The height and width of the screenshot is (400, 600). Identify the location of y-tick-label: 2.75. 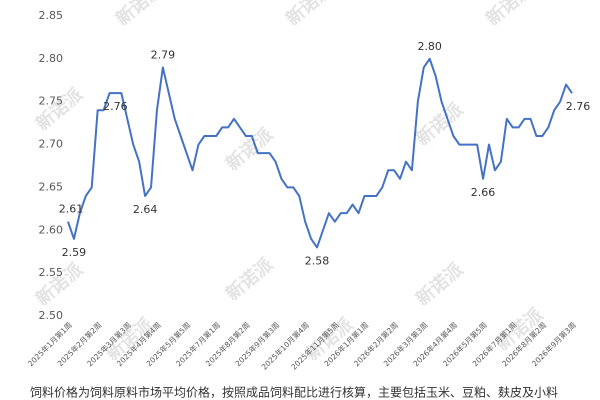
(51, 101).